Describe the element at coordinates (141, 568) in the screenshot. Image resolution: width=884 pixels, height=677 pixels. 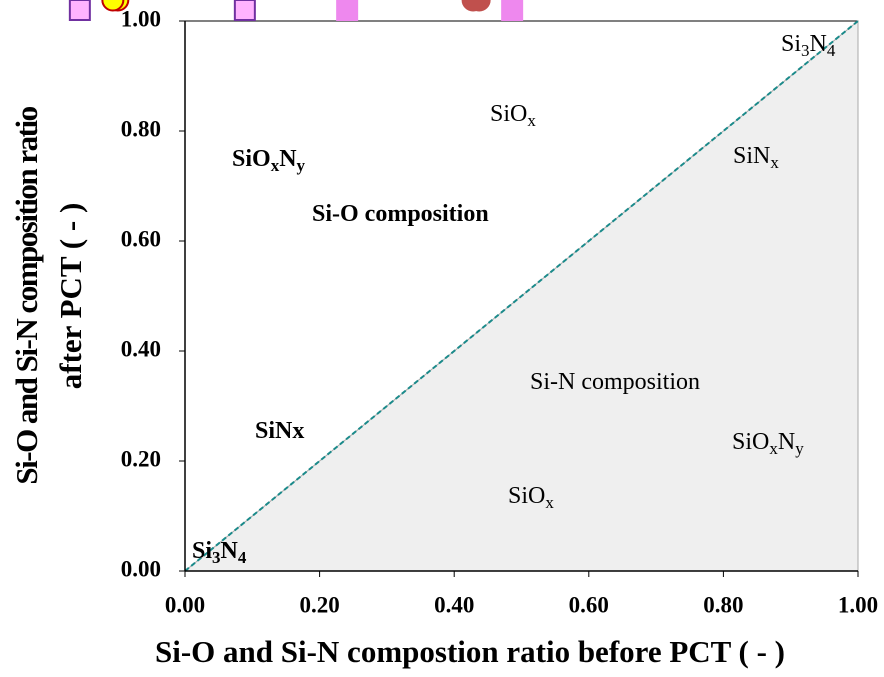
I see `y-tick-label: 0.00` at that location.